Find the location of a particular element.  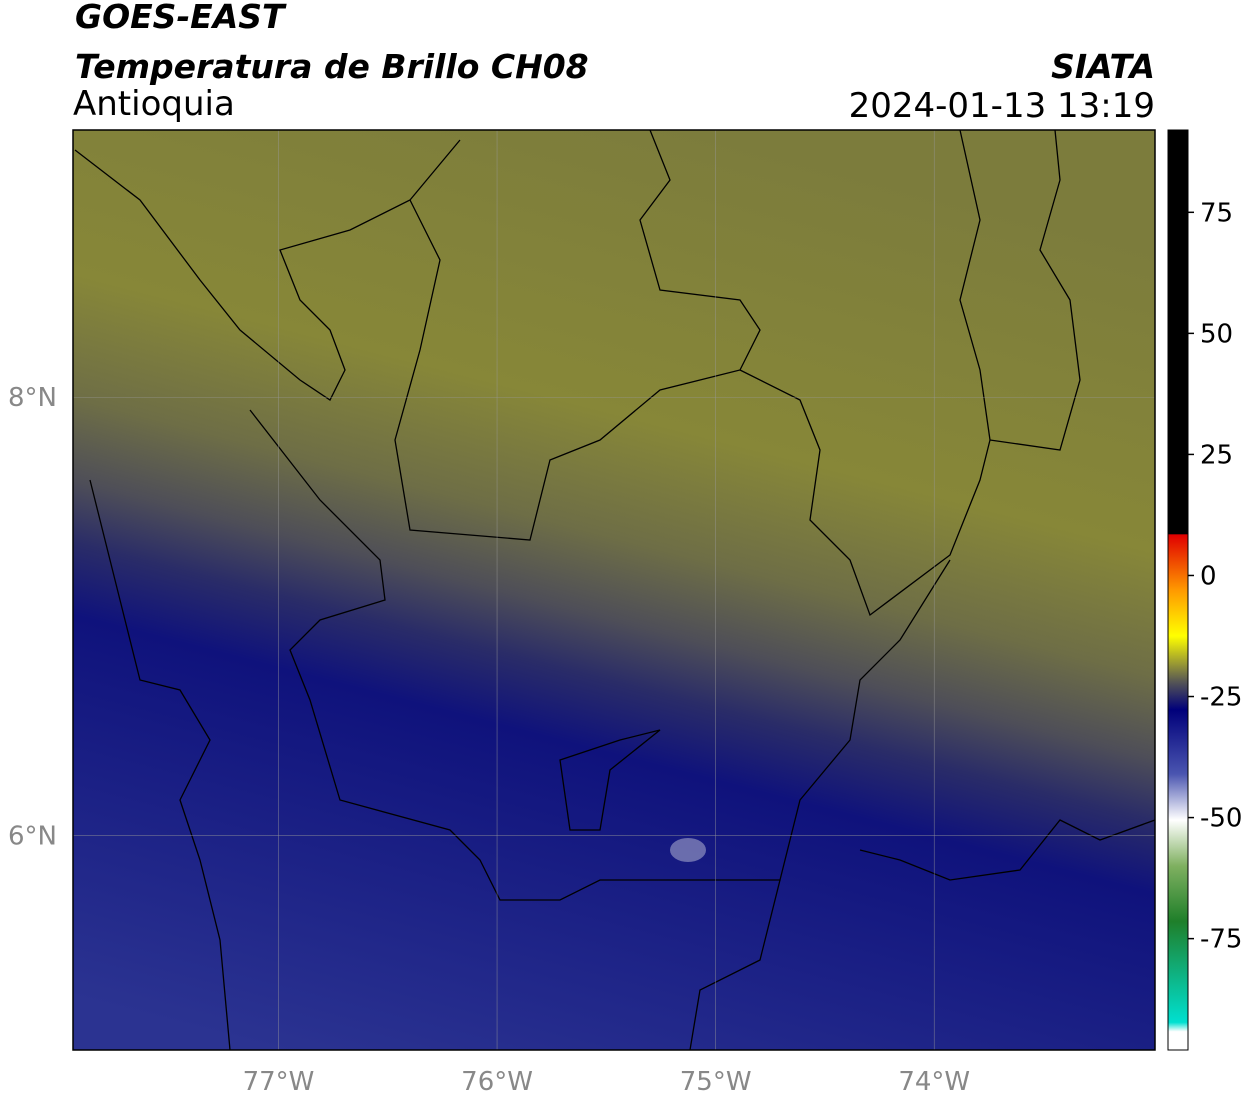

colorbar is located at coordinates (1178, 590).